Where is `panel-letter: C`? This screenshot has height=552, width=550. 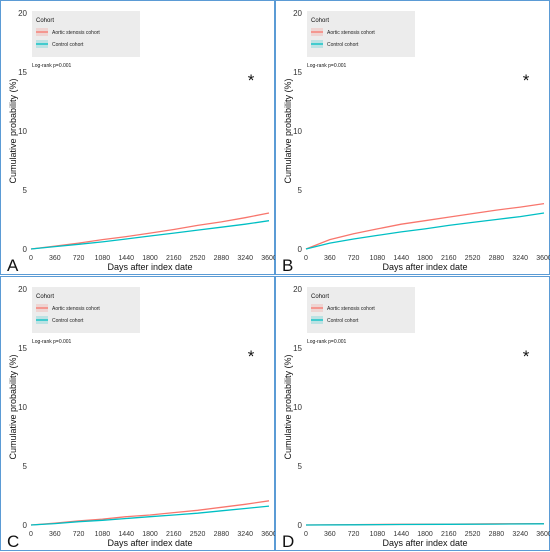
panel-letter: C is located at coordinates (13, 541).